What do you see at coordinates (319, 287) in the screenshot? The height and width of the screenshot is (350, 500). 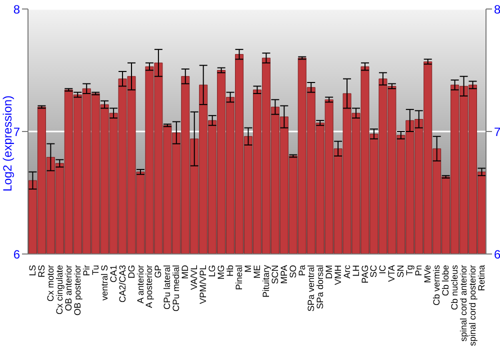 I see `x-tick-label: SPa dorsal` at bounding box center [319, 287].